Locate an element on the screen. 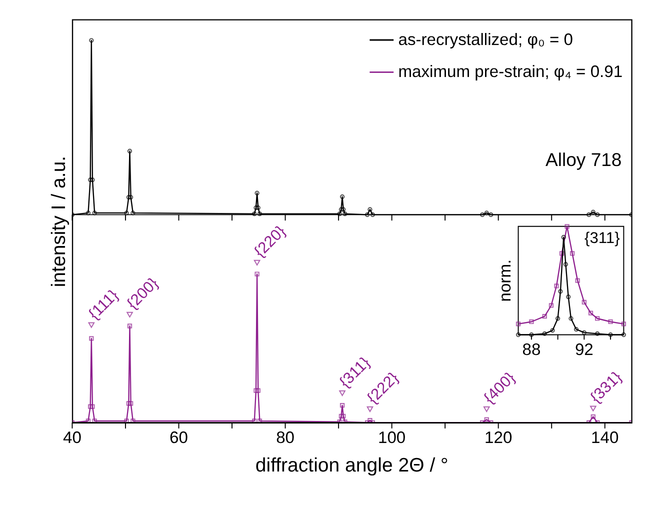  x-tick-label: 140 is located at coordinates (605, 438).